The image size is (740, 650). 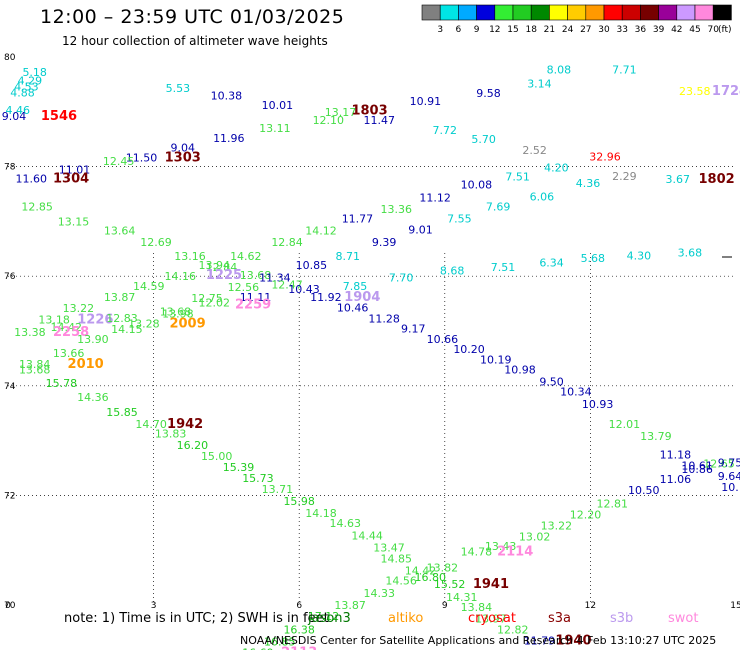 I want to click on wave-height-label: 11.47, so click(x=380, y=120).